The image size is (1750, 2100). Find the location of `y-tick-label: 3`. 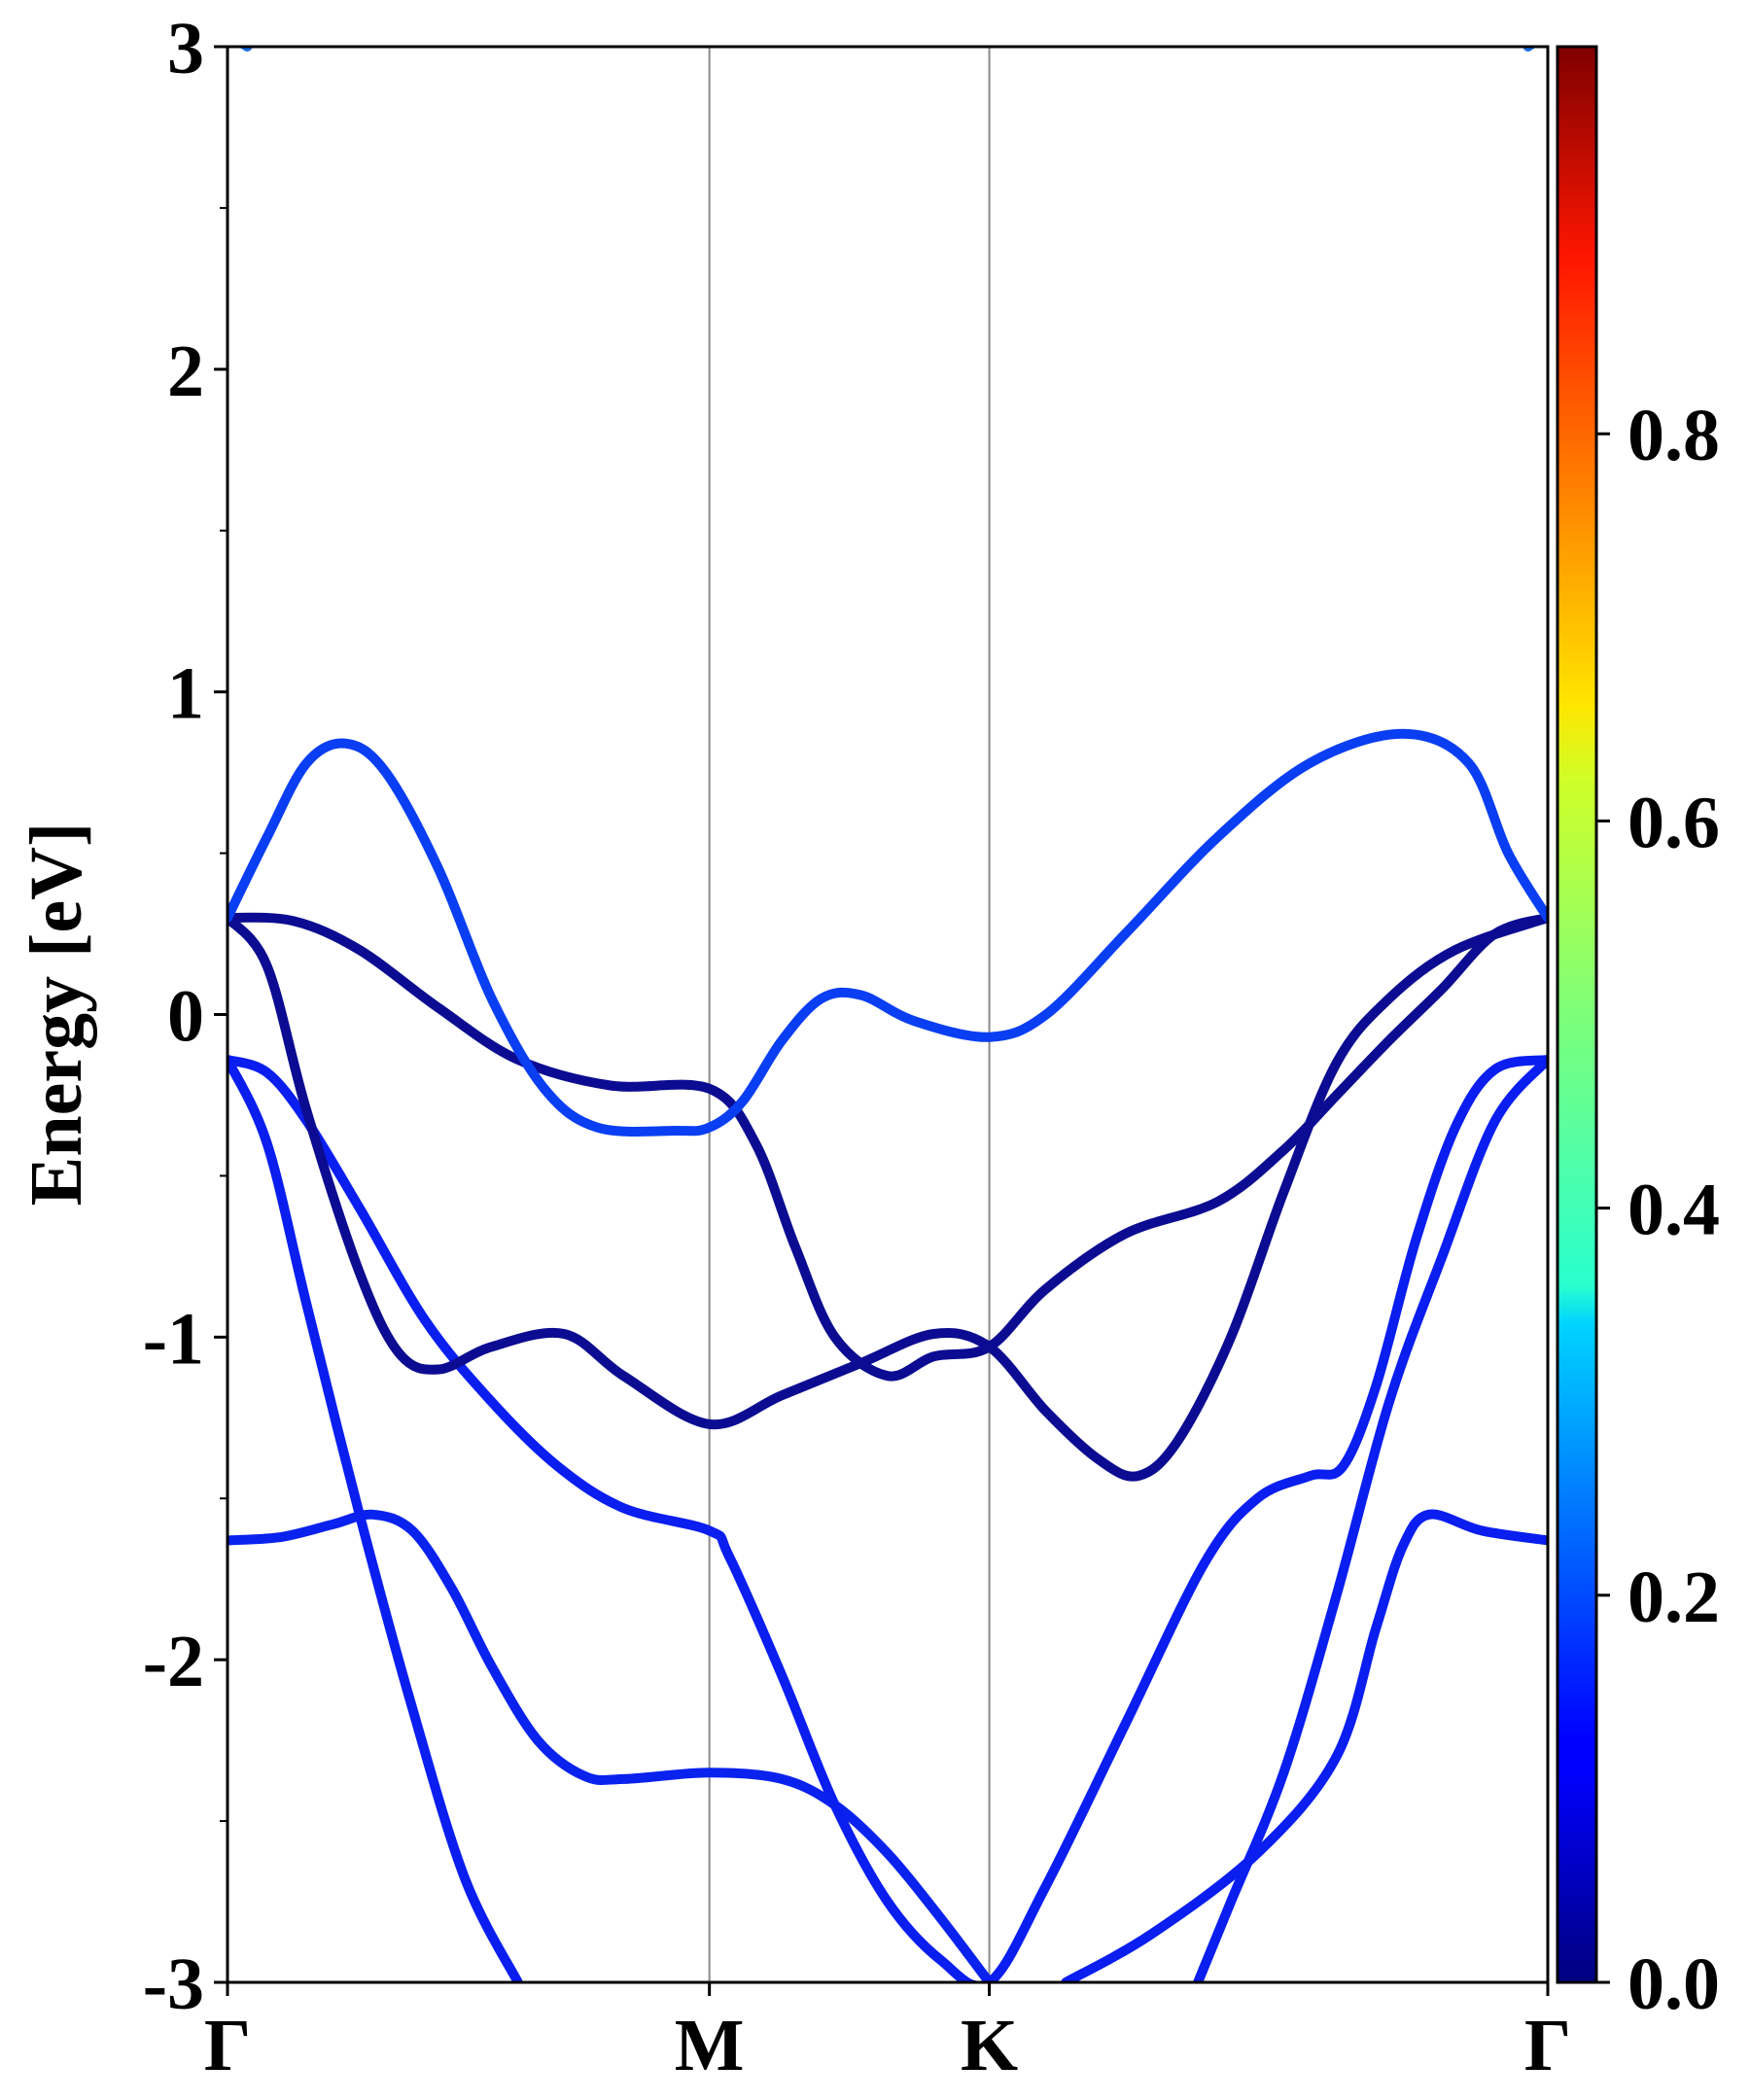

y-tick-label: 3 is located at coordinates (185, 48).